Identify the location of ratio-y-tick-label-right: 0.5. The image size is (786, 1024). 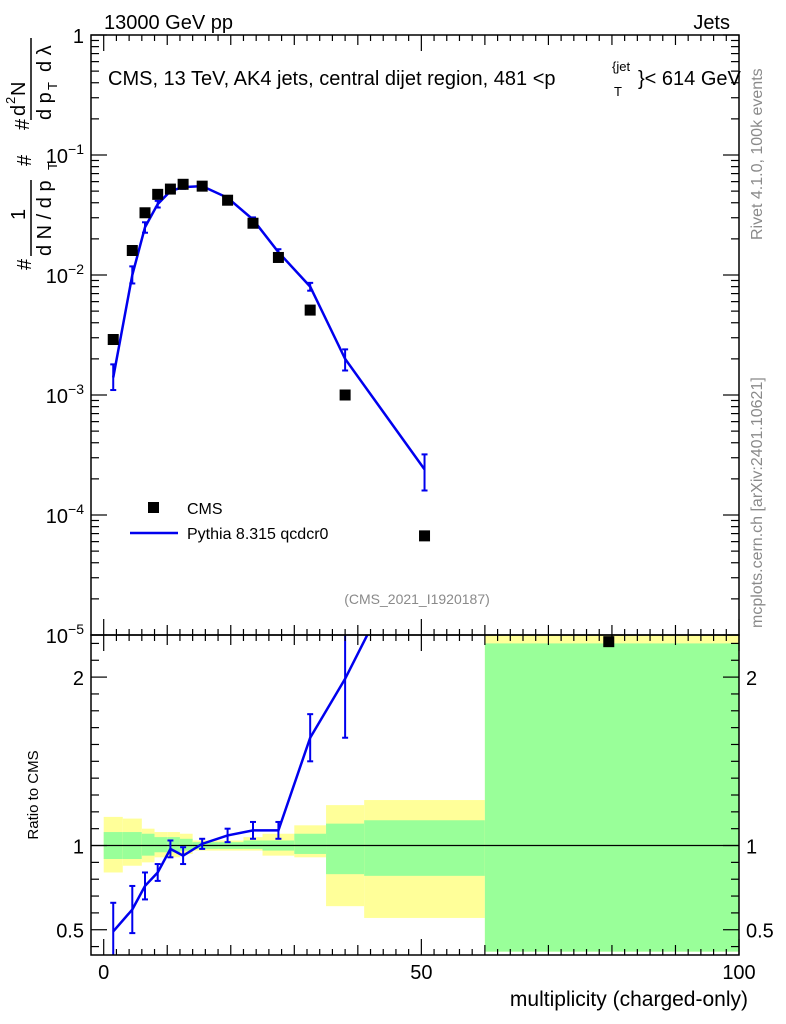
(760, 932).